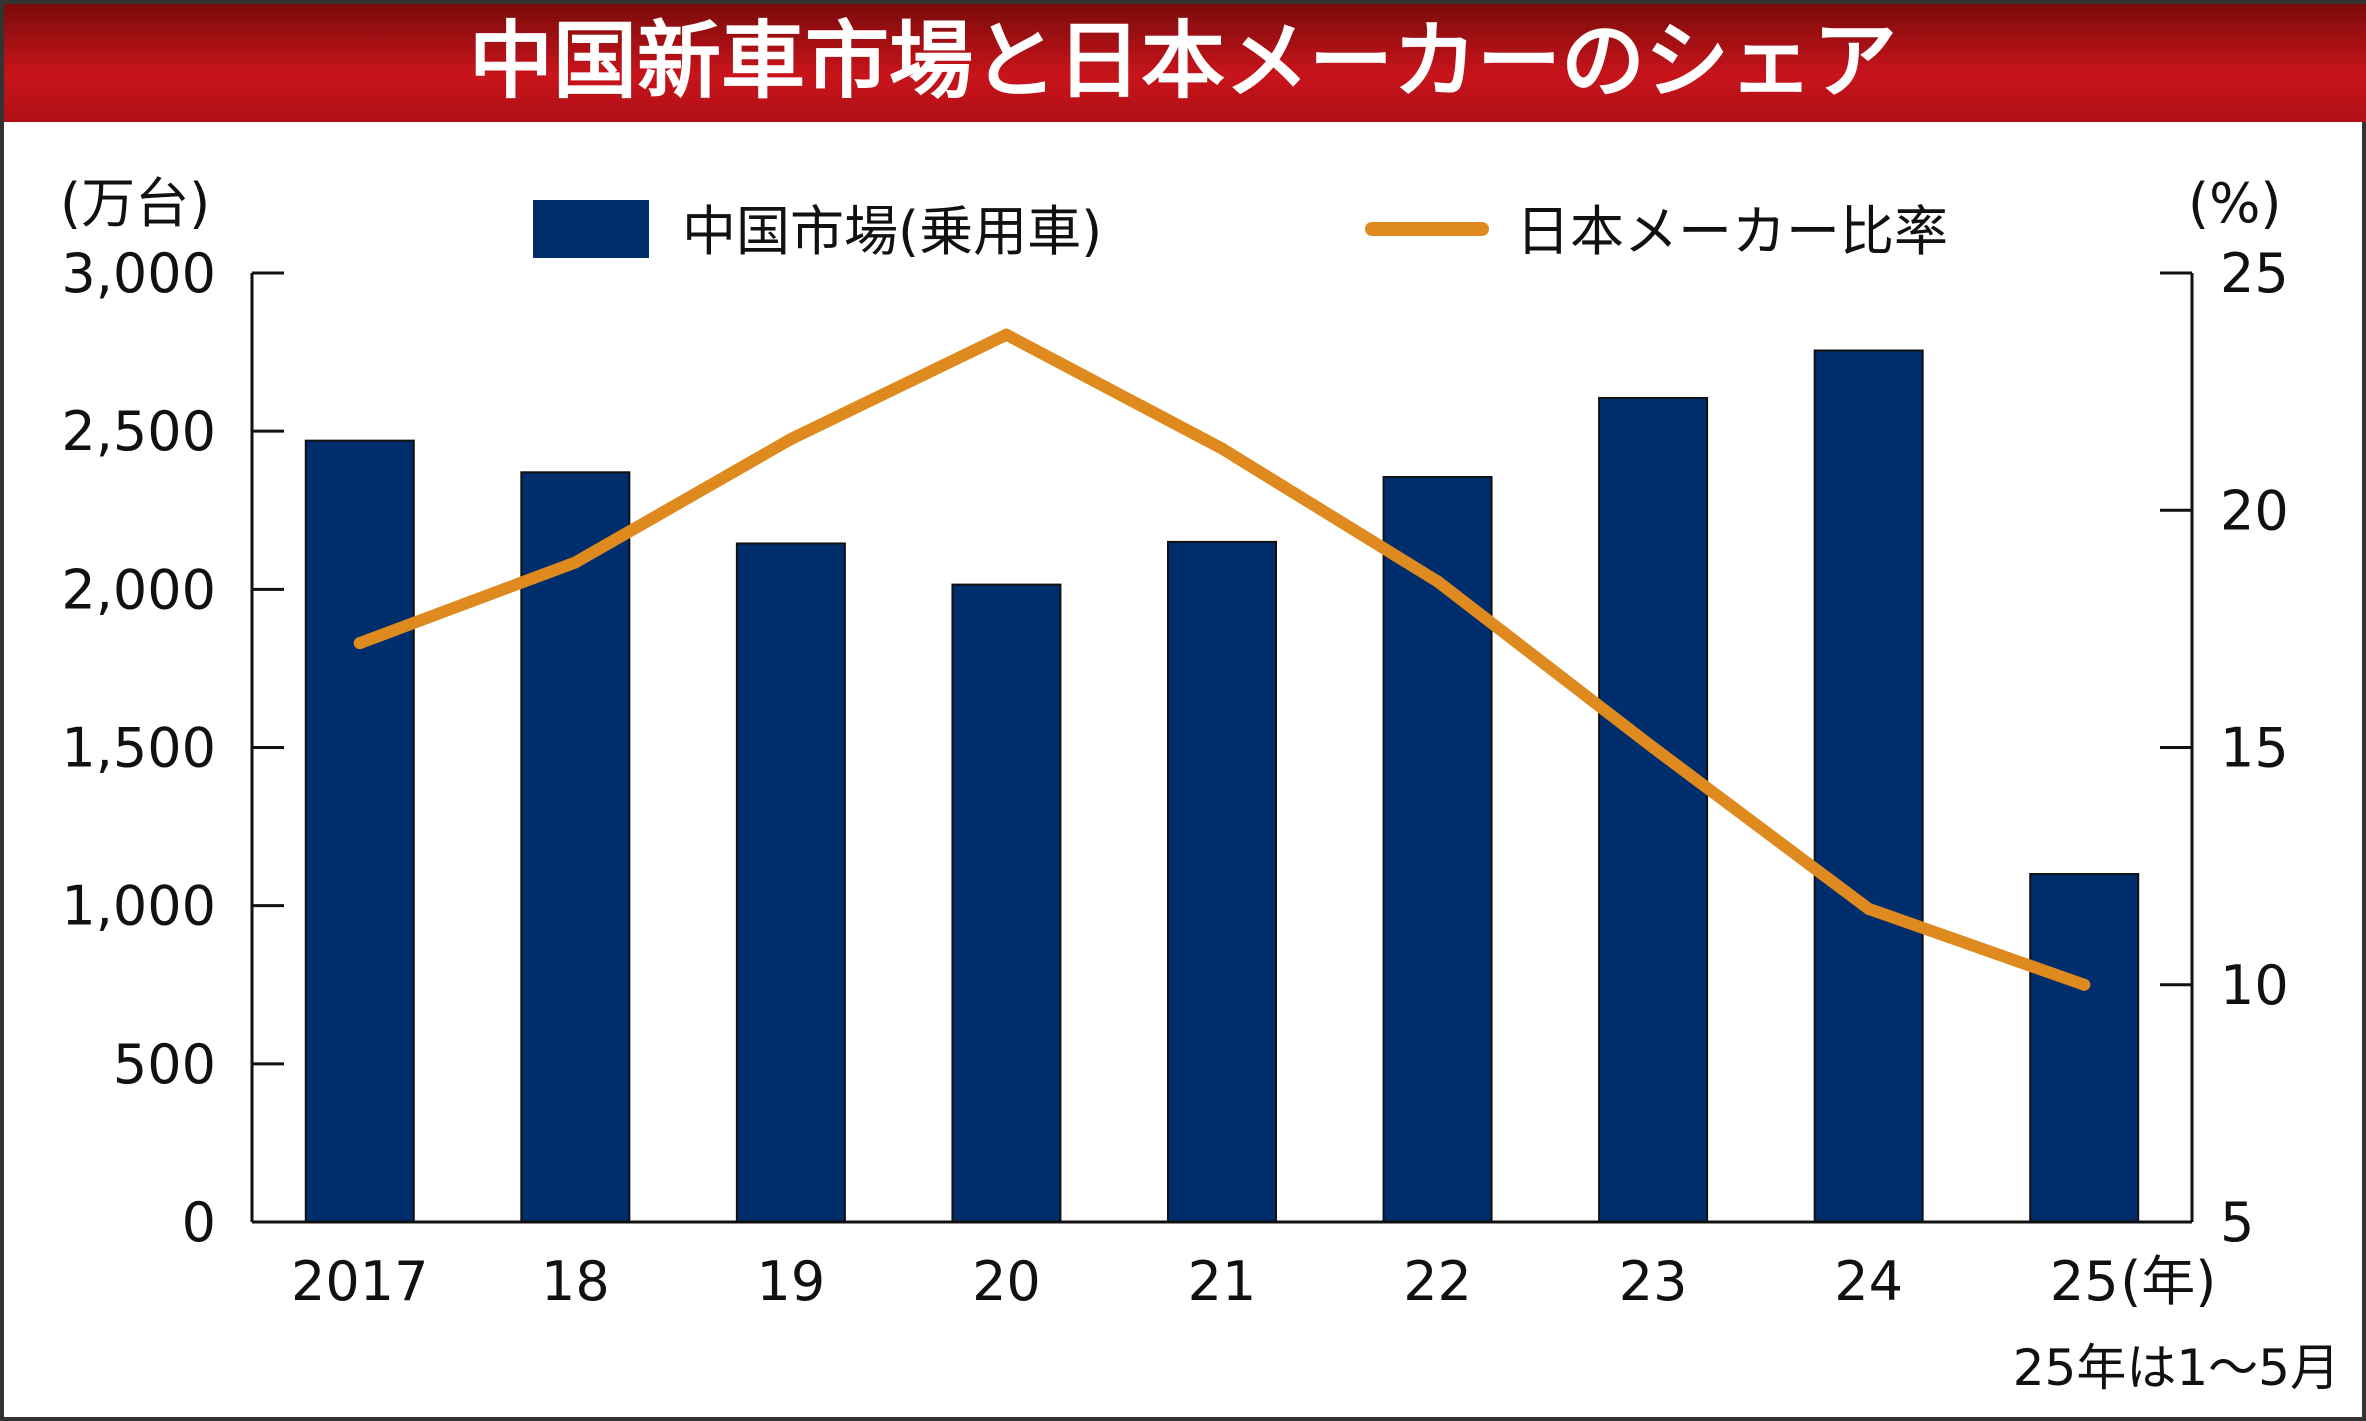 Image resolution: width=2366 pixels, height=1421 pixels. What do you see at coordinates (199, 1222) in the screenshot?
I see `left-tick-label-0: 0` at bounding box center [199, 1222].